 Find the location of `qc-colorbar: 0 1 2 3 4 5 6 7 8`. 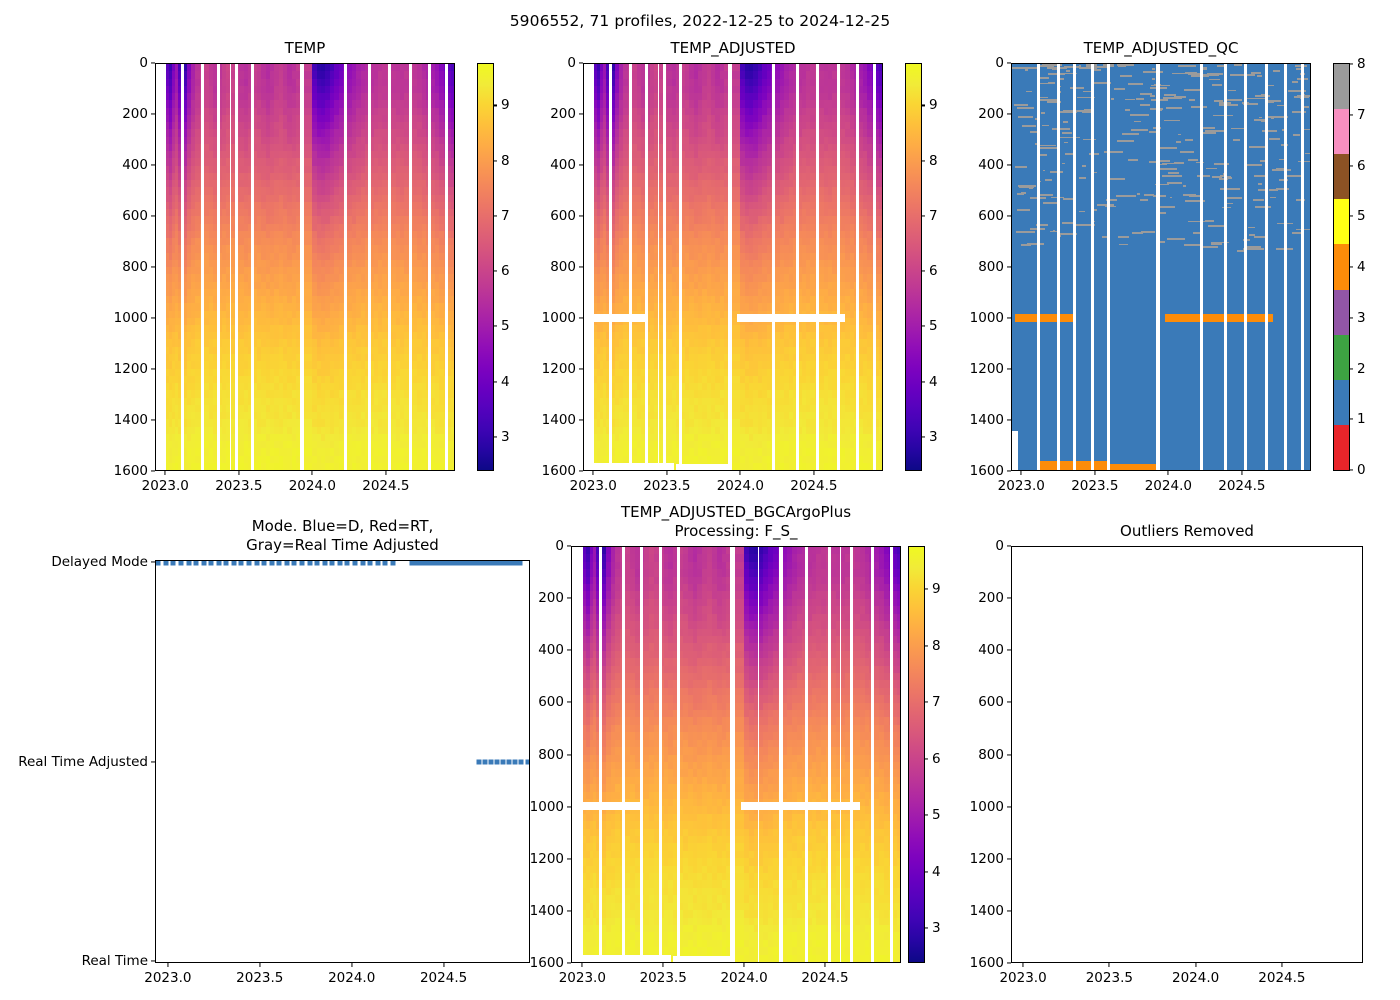

qc-colorbar: 0 1 2 3 4 5 6 7 8 is located at coordinates (1349, 267).